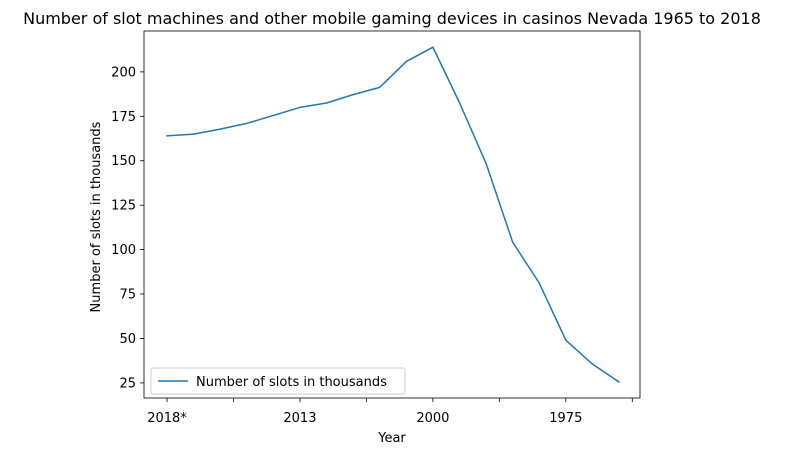 This screenshot has width=785, height=455. I want to click on legend-label: Number of slots in thousands, so click(291, 382).